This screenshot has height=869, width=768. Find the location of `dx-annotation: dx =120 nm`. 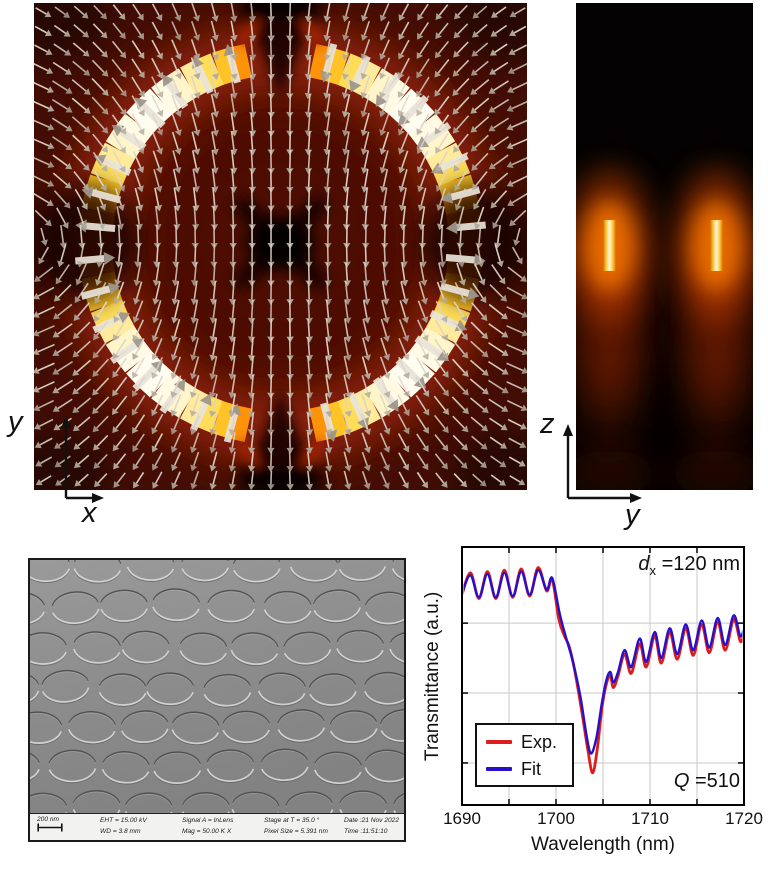

dx-annotation: dx =120 nm is located at coordinates (689, 565).